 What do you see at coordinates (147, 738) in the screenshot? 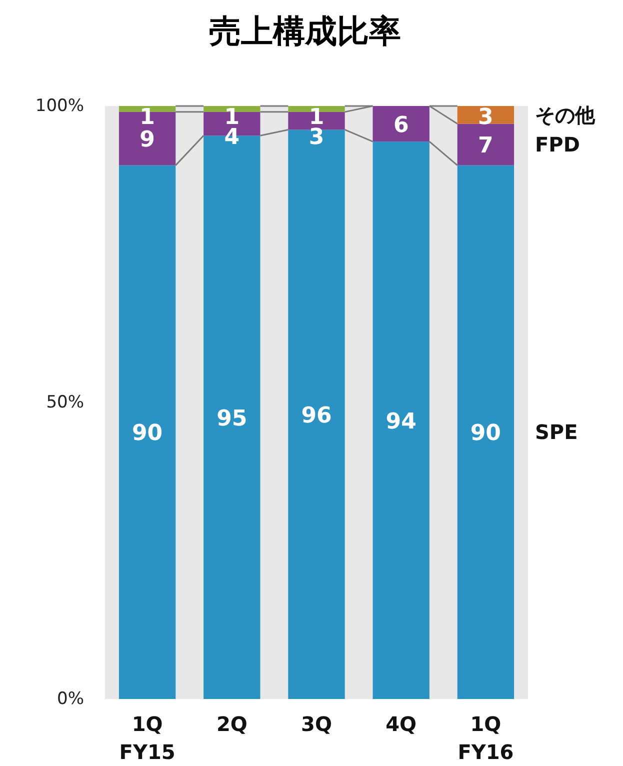
I see `x-tick-label: 1Q FY15` at bounding box center [147, 738].